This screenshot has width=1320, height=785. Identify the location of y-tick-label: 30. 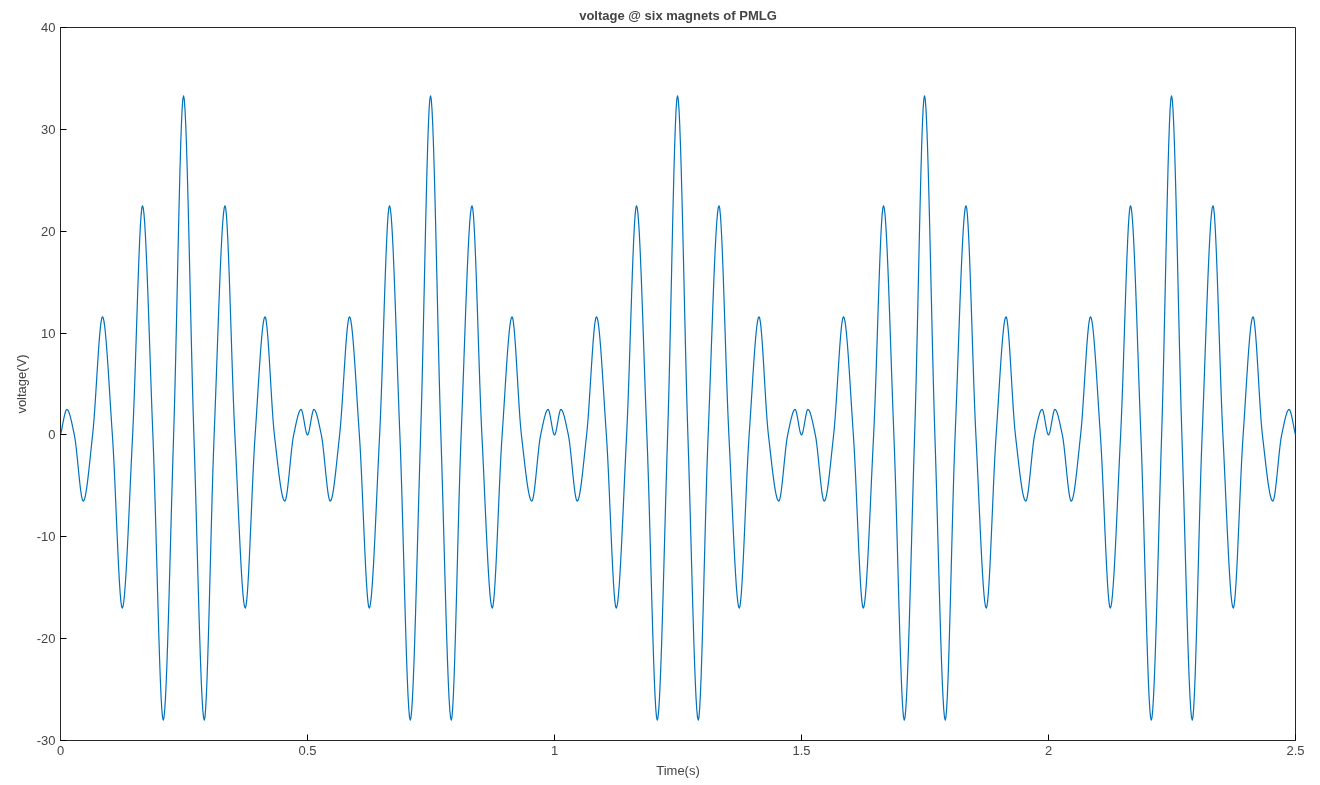
(48, 129).